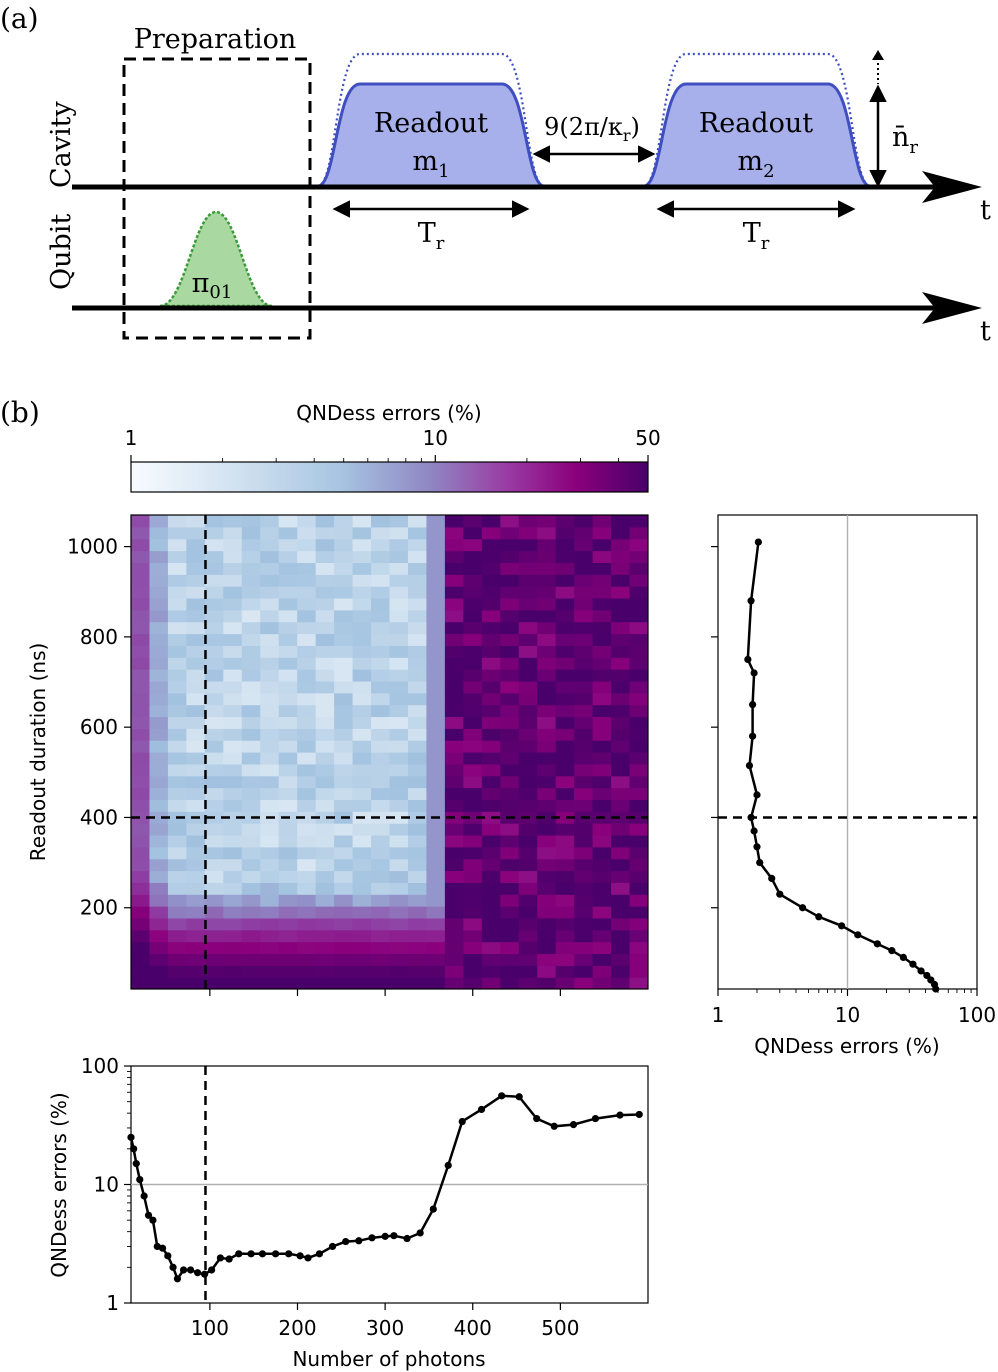 Image resolution: width=998 pixels, height=1372 pixels. I want to click on bottom-plot-ytick-label: 100, so click(100, 1066).